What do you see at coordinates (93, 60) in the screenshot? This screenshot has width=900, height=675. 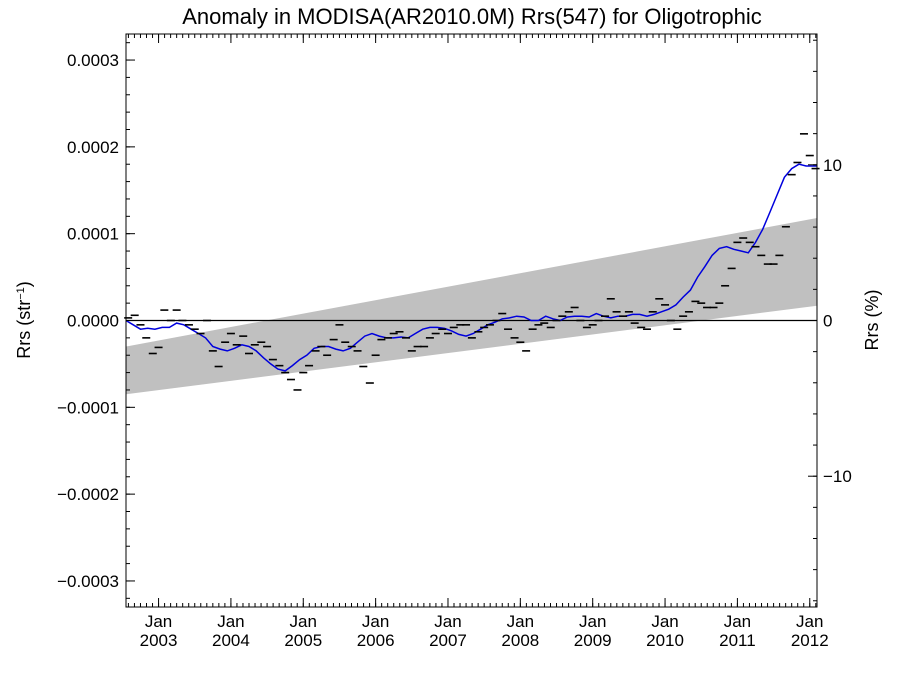 I see `y-left-tick-label: 0.0003` at bounding box center [93, 60].